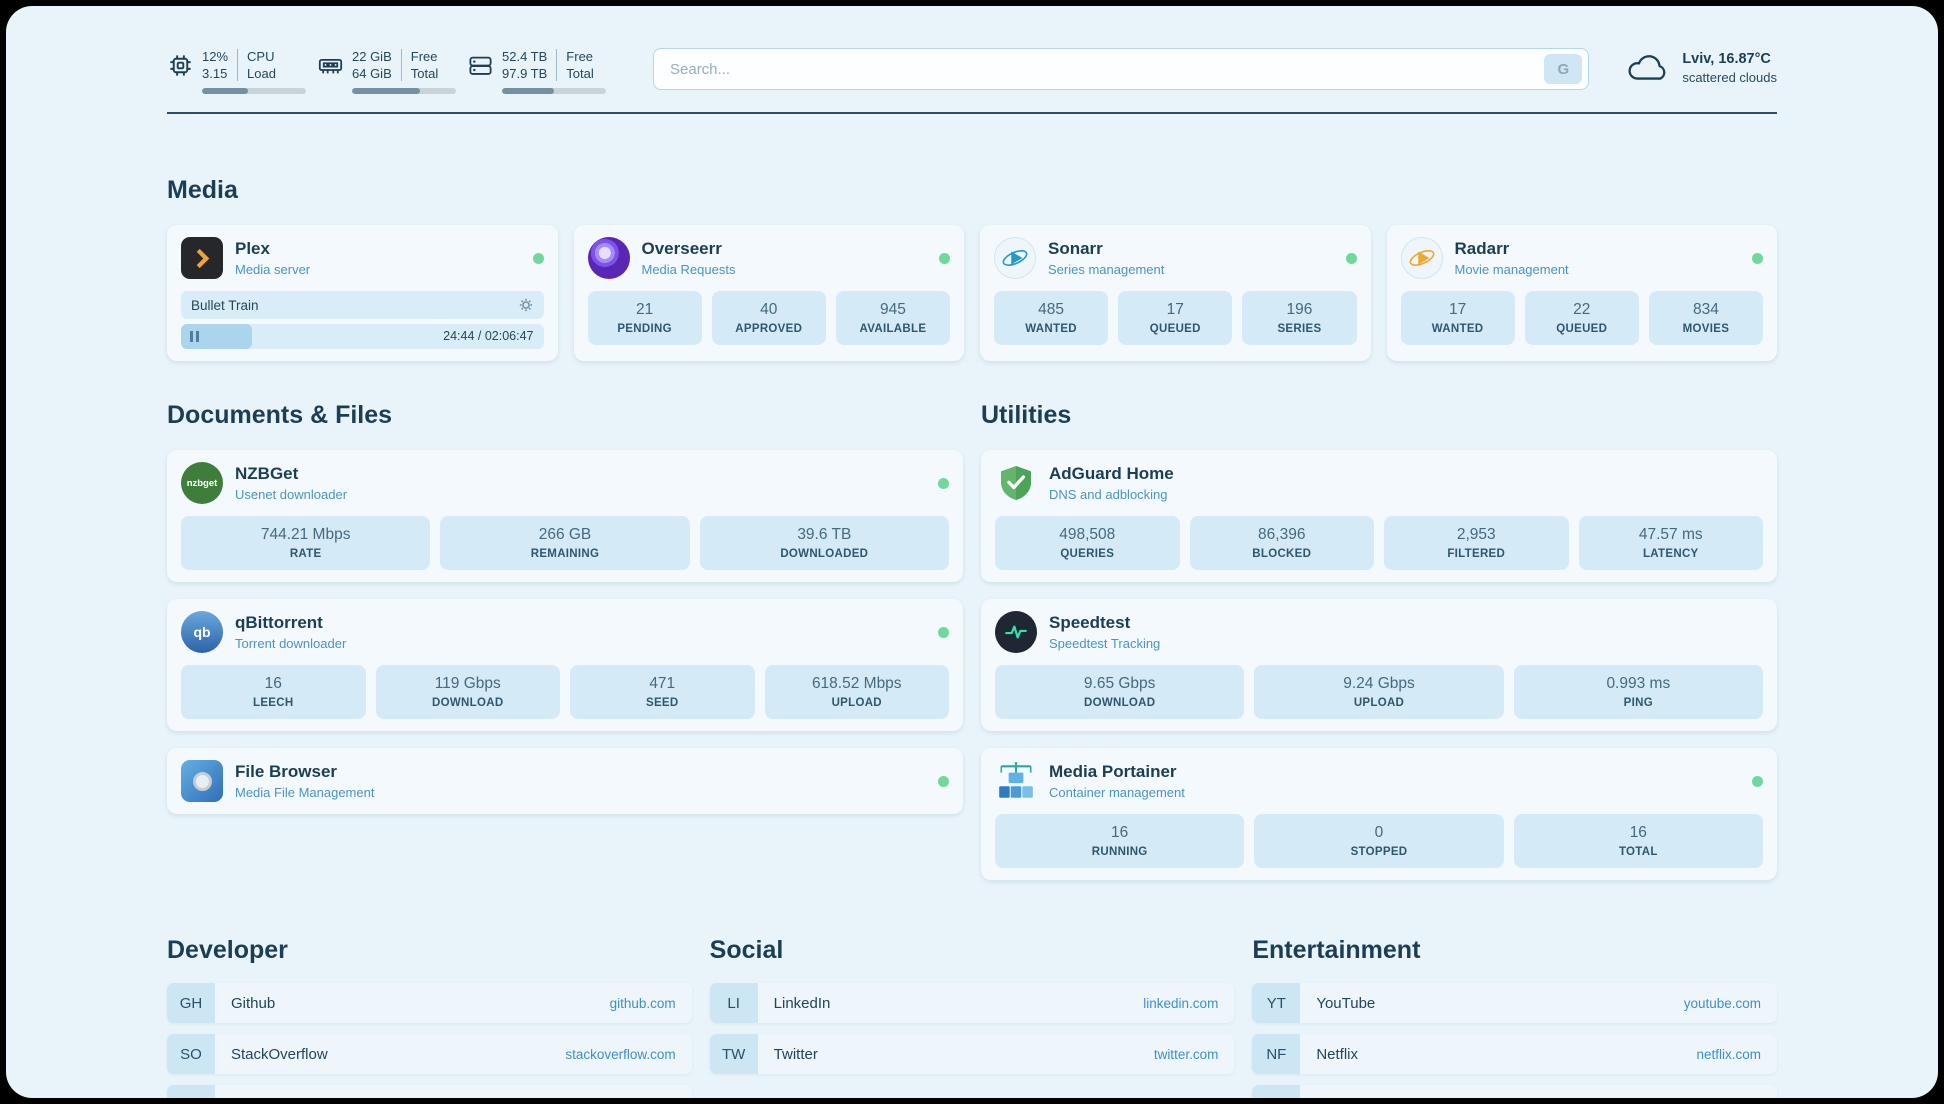 Image resolution: width=1944 pixels, height=1104 pixels. What do you see at coordinates (1581, 318) in the screenshot?
I see `stat-queued: 22 QUEUED` at bounding box center [1581, 318].